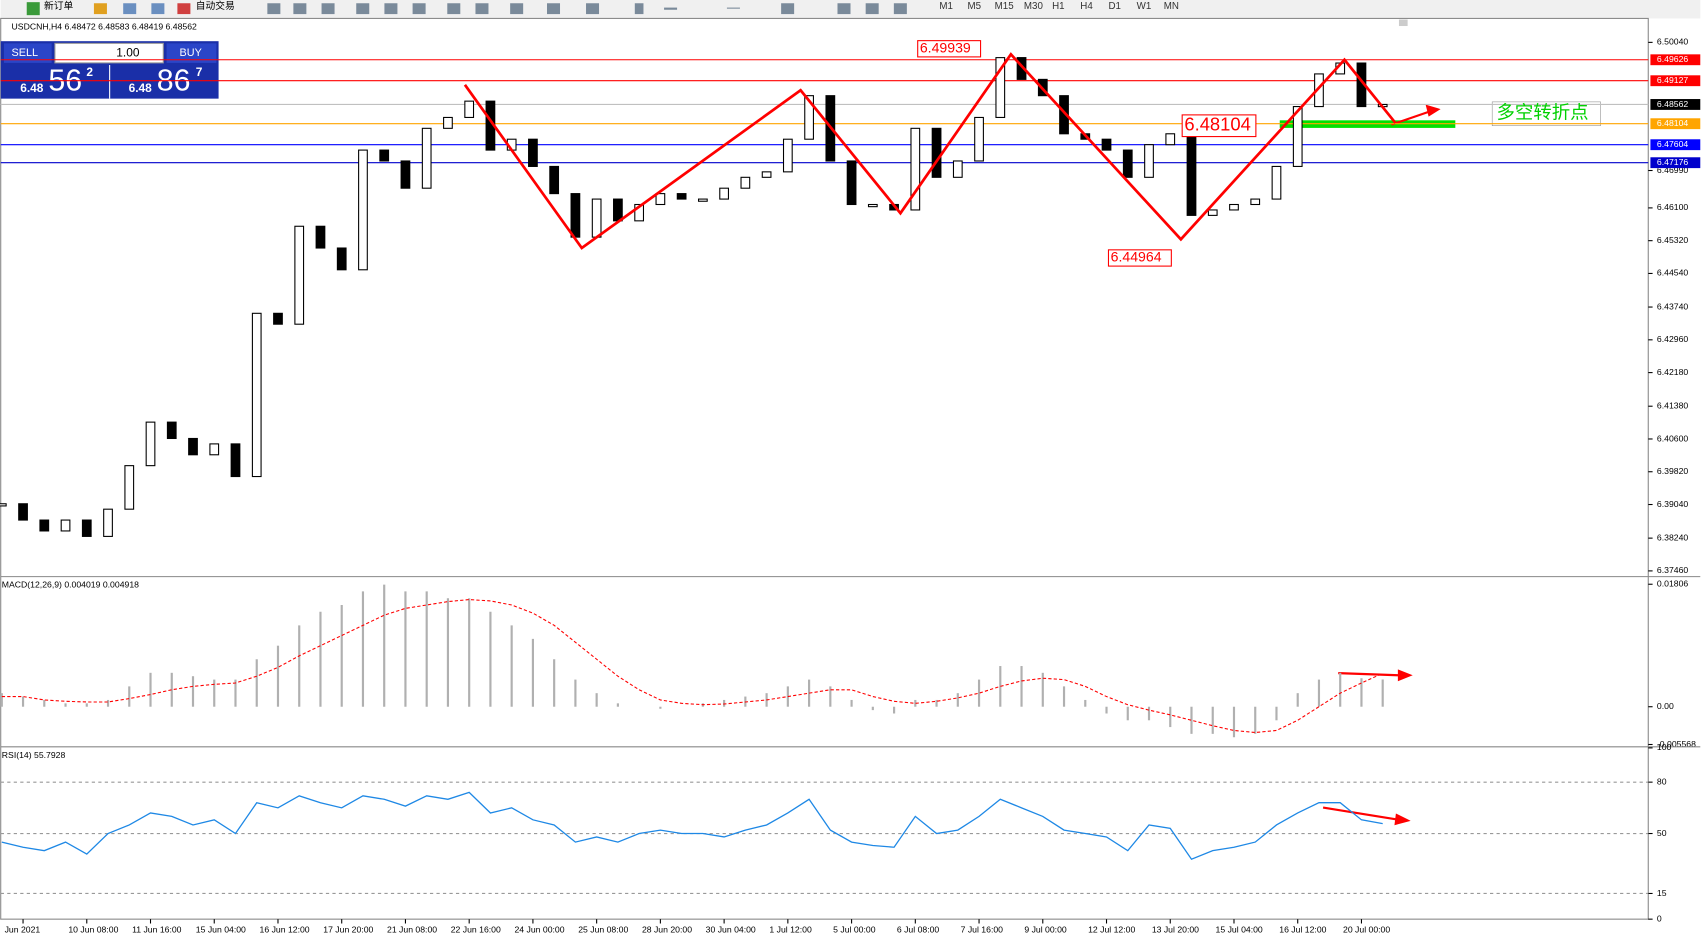  What do you see at coordinates (975, 6) in the screenshot?
I see `timeframe: M5` at bounding box center [975, 6].